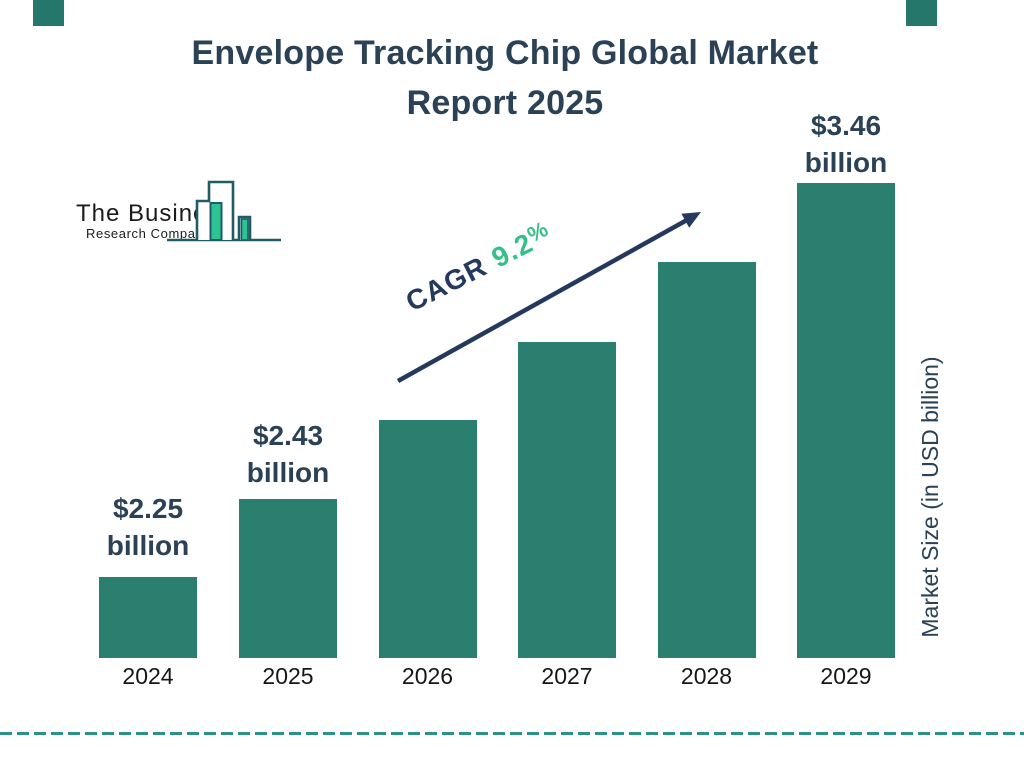 The height and width of the screenshot is (768, 1024). Describe the element at coordinates (148, 233) in the screenshot. I see `logo-text-secondary: Research Company` at that location.